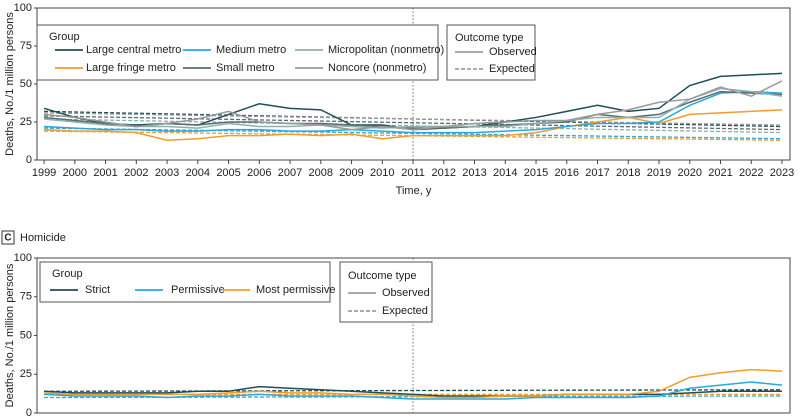 The image size is (800, 419). Describe the element at coordinates (474, 173) in the screenshot. I see `x-tick-label: 2013` at that location.